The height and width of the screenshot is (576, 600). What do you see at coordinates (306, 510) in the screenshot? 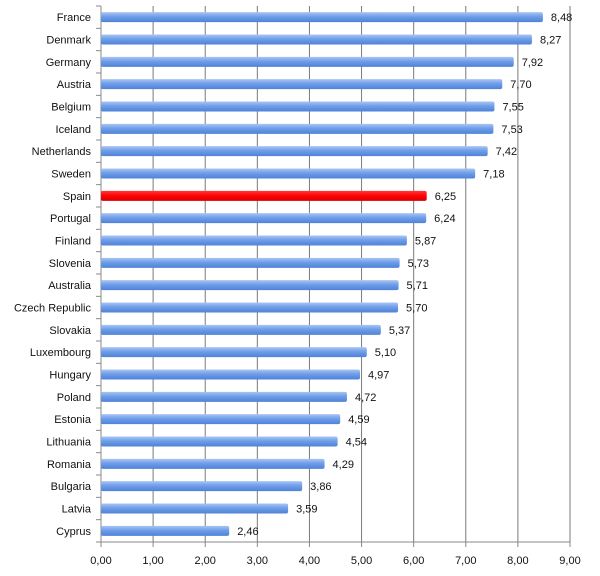
I see `value-label: 3,59` at bounding box center [306, 510].